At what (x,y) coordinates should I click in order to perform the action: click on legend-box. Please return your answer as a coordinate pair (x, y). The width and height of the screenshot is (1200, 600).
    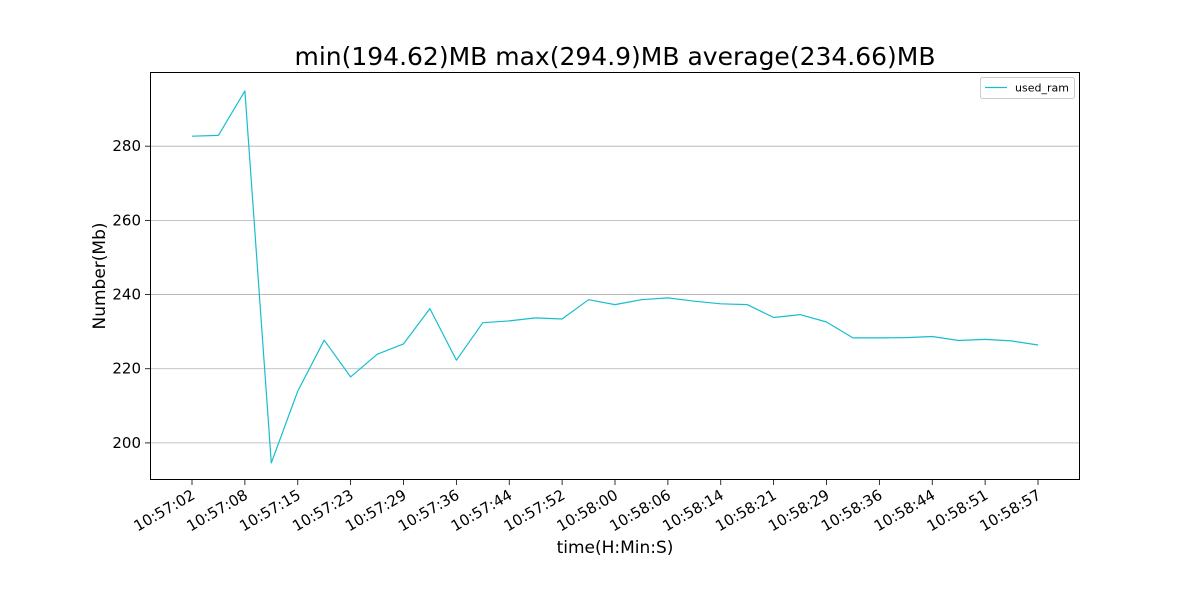
    Looking at the image, I should click on (1027, 88).